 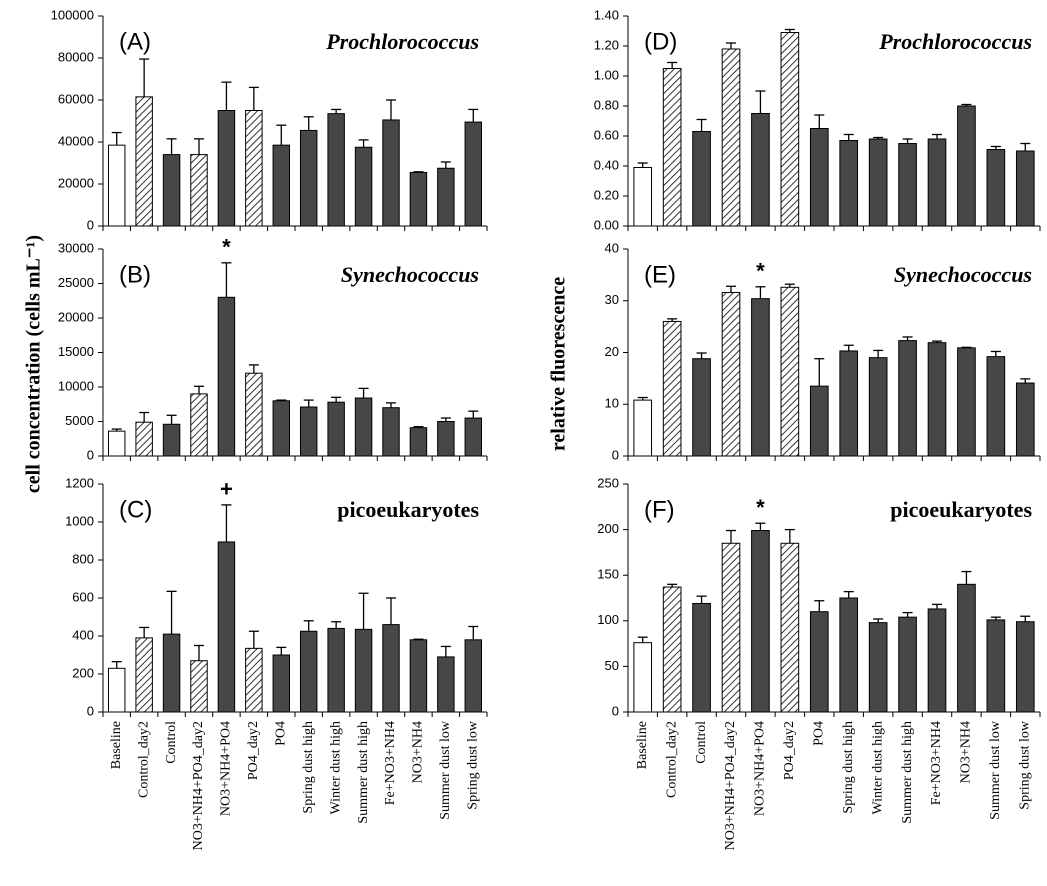 What do you see at coordinates (848, 767) in the screenshot?
I see `x-tick-label: Spring dust high` at bounding box center [848, 767].